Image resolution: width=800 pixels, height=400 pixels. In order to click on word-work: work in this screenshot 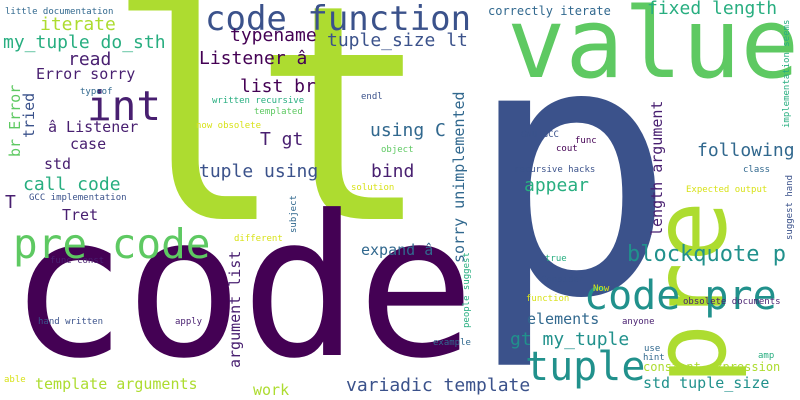, I will do `click(271, 390)`.